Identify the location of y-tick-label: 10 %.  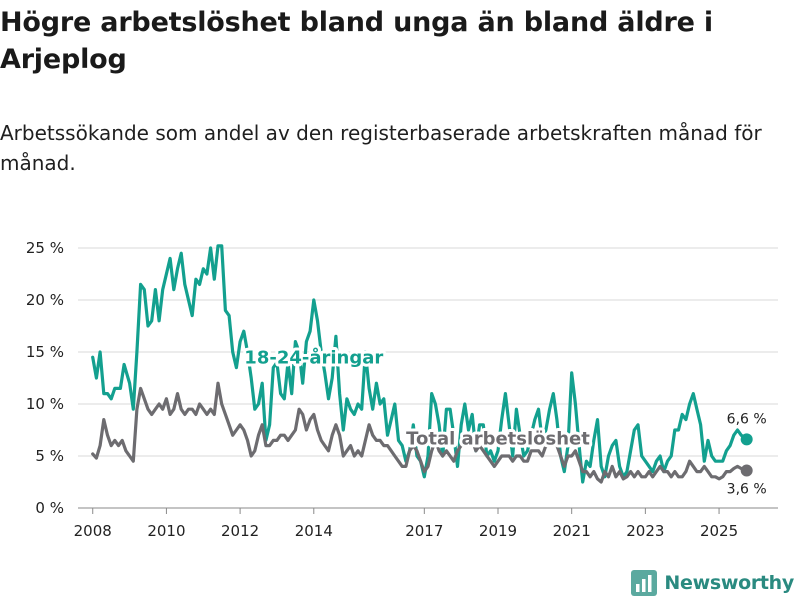
(45, 404).